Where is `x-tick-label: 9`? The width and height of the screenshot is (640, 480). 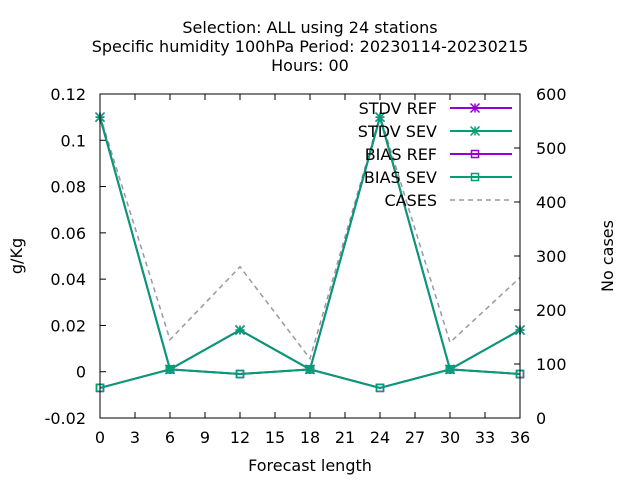
x-tick-label: 9 is located at coordinates (205, 437).